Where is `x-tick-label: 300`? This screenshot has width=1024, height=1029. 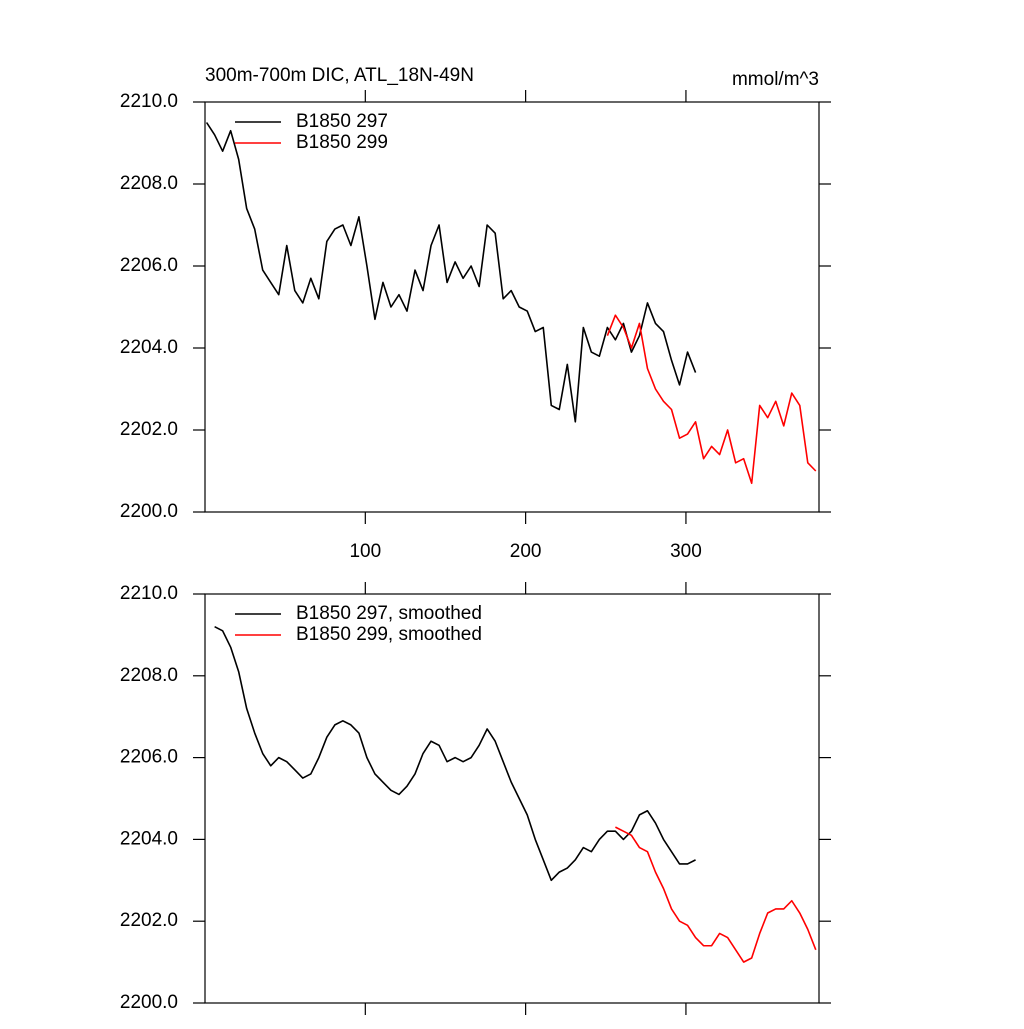 x-tick-label: 300 is located at coordinates (686, 551).